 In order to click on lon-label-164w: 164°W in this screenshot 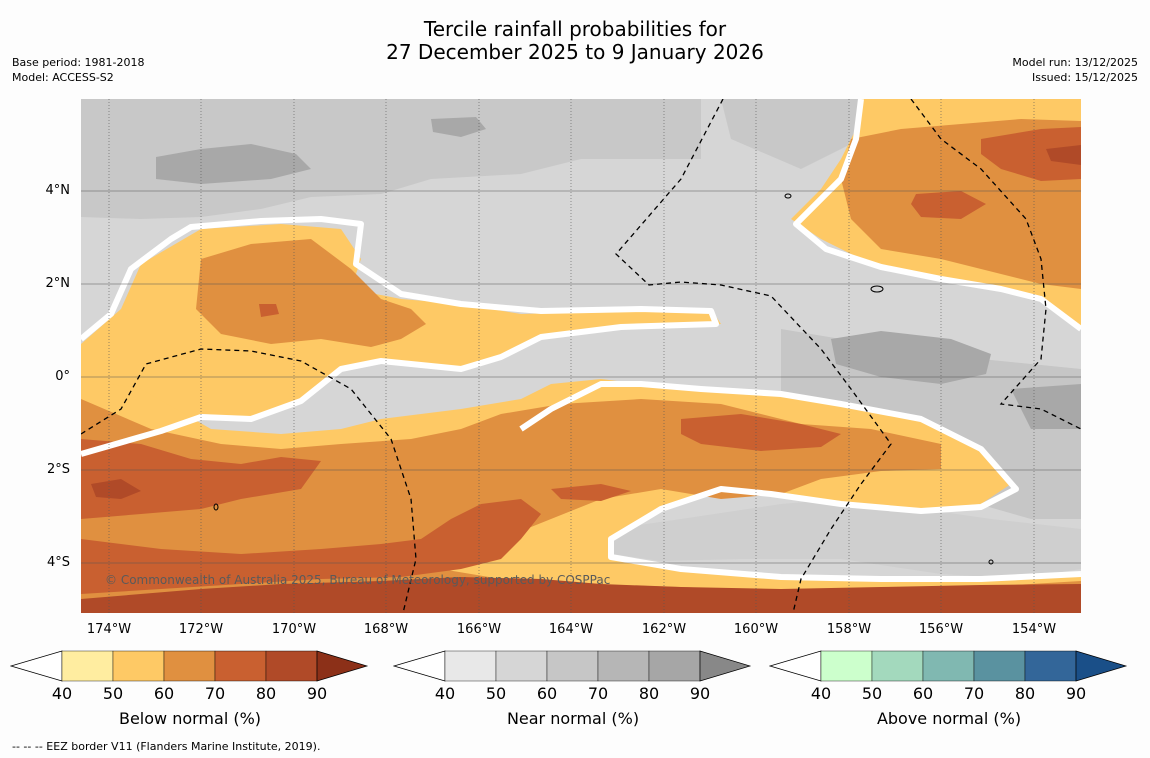, I will do `click(571, 629)`.